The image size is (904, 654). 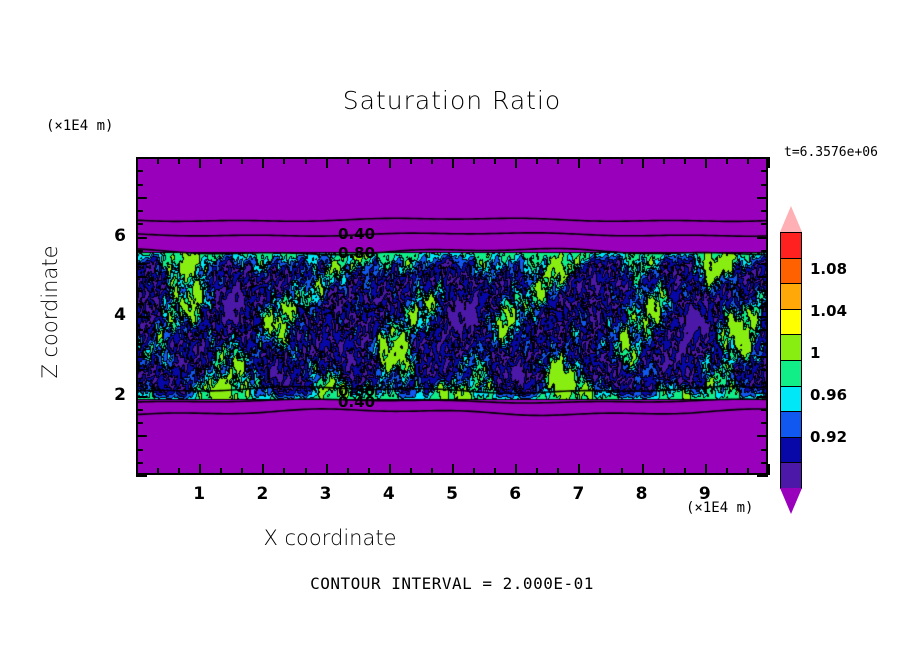 What do you see at coordinates (388, 494) in the screenshot?
I see `axis-tick-label: 4` at bounding box center [388, 494].